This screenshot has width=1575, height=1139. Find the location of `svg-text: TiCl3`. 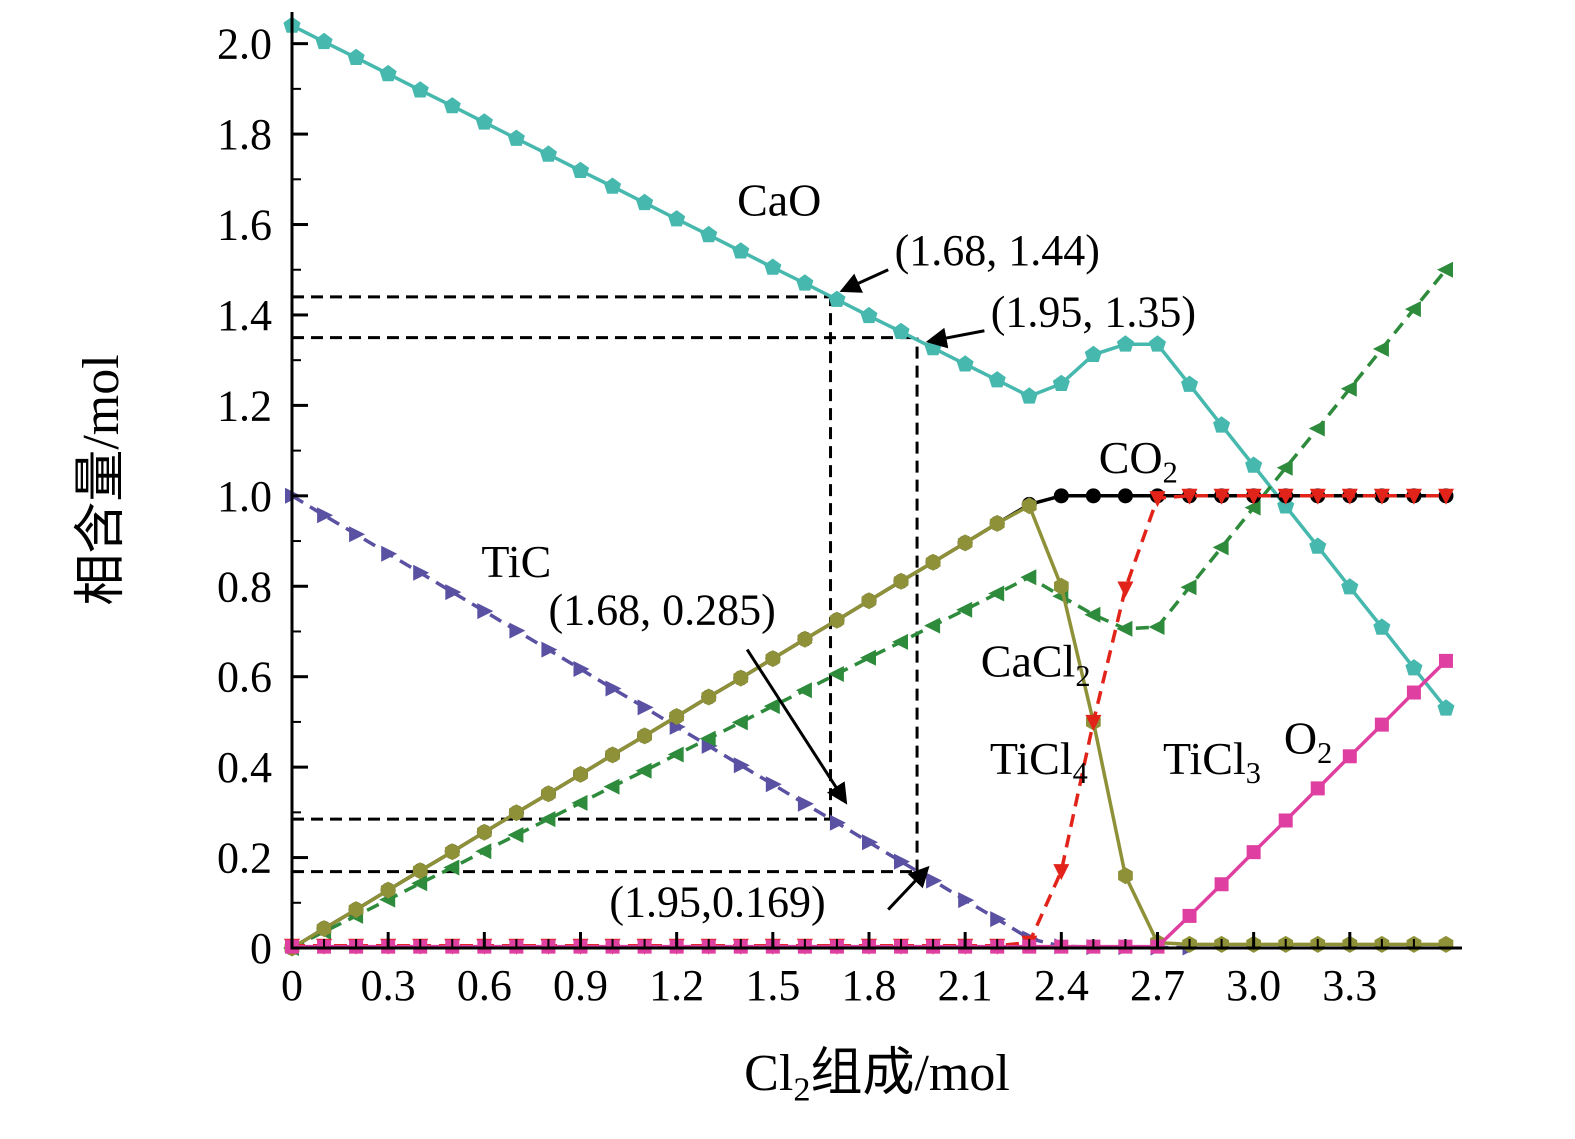

svg-text: TiCl3 is located at coordinates (1212, 761).